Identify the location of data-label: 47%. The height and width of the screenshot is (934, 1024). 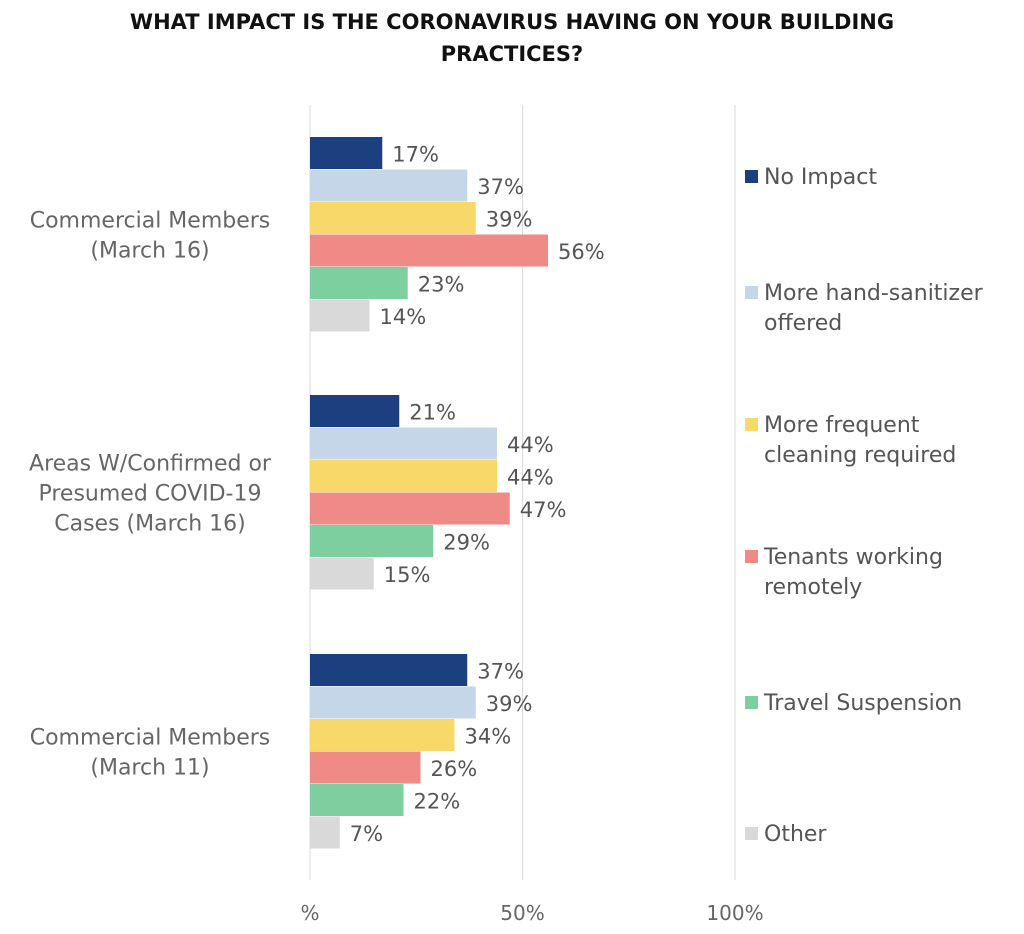
(543, 510).